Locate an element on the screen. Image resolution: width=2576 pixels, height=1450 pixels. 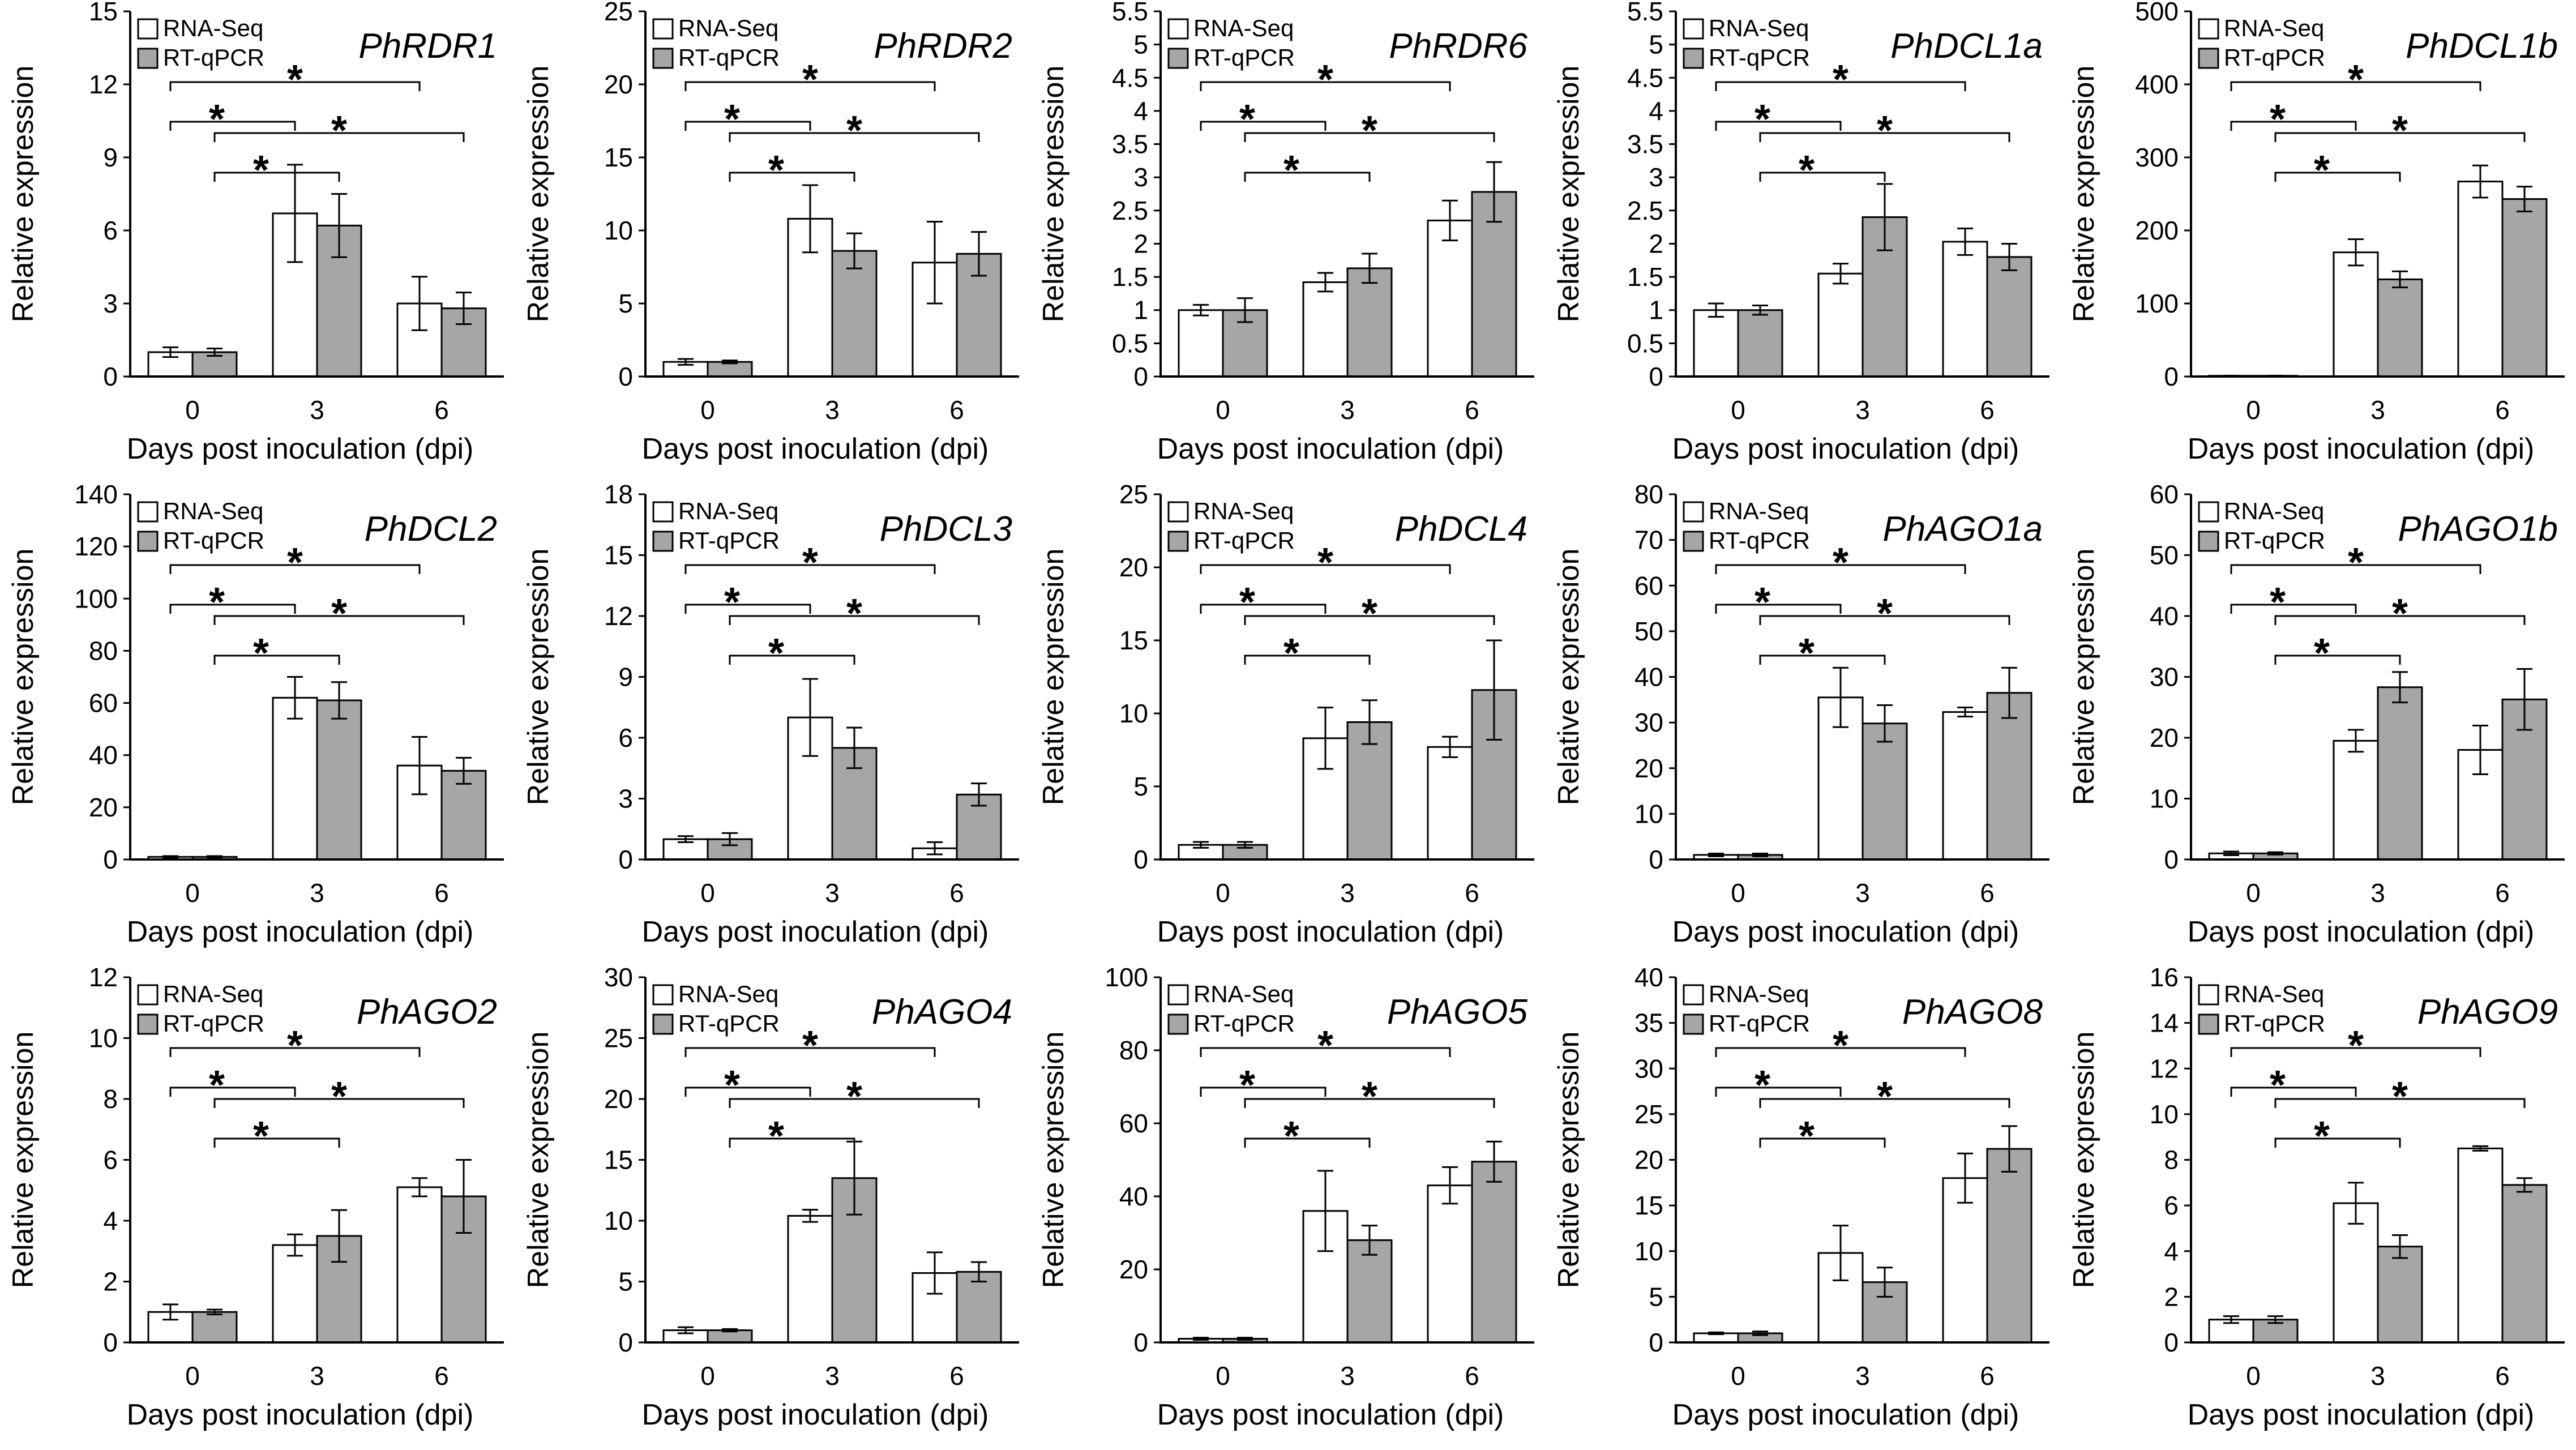
chart-title: PhDCL1a is located at coordinates (1966, 46).